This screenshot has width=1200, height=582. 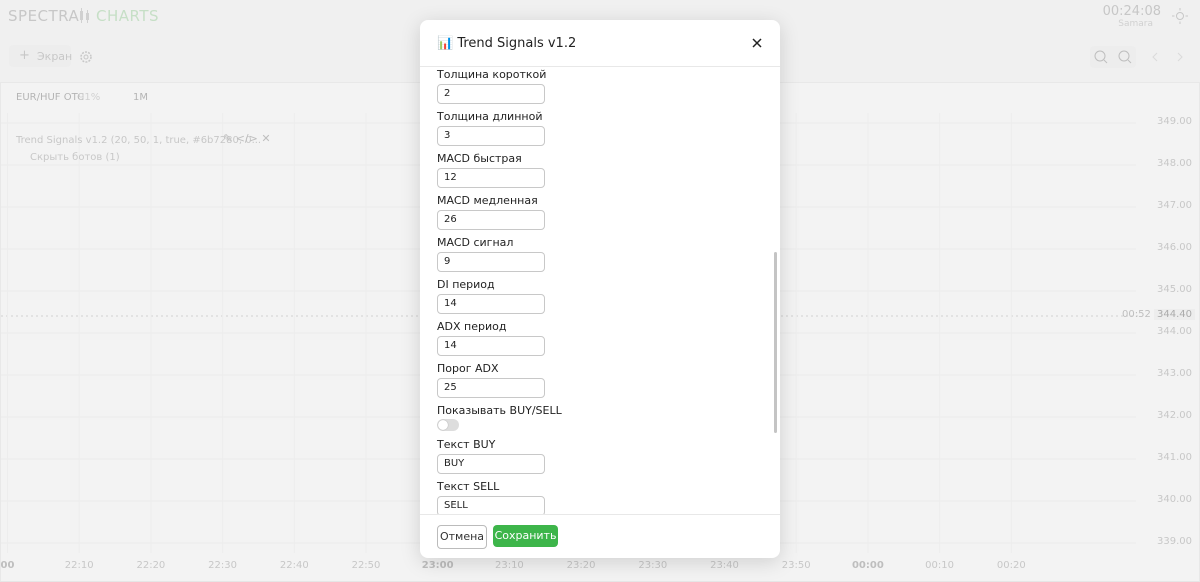 What do you see at coordinates (1180, 16) in the screenshot?
I see `theme-toggle` at bounding box center [1180, 16].